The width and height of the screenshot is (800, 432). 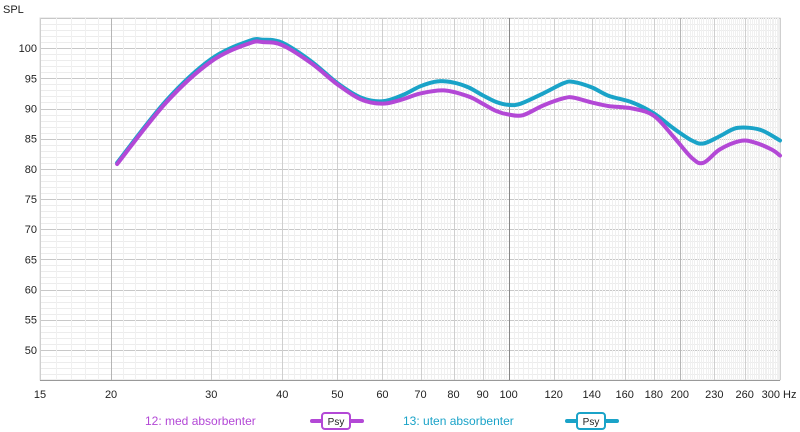 I want to click on y-tick-label: 85, so click(x=31, y=140).